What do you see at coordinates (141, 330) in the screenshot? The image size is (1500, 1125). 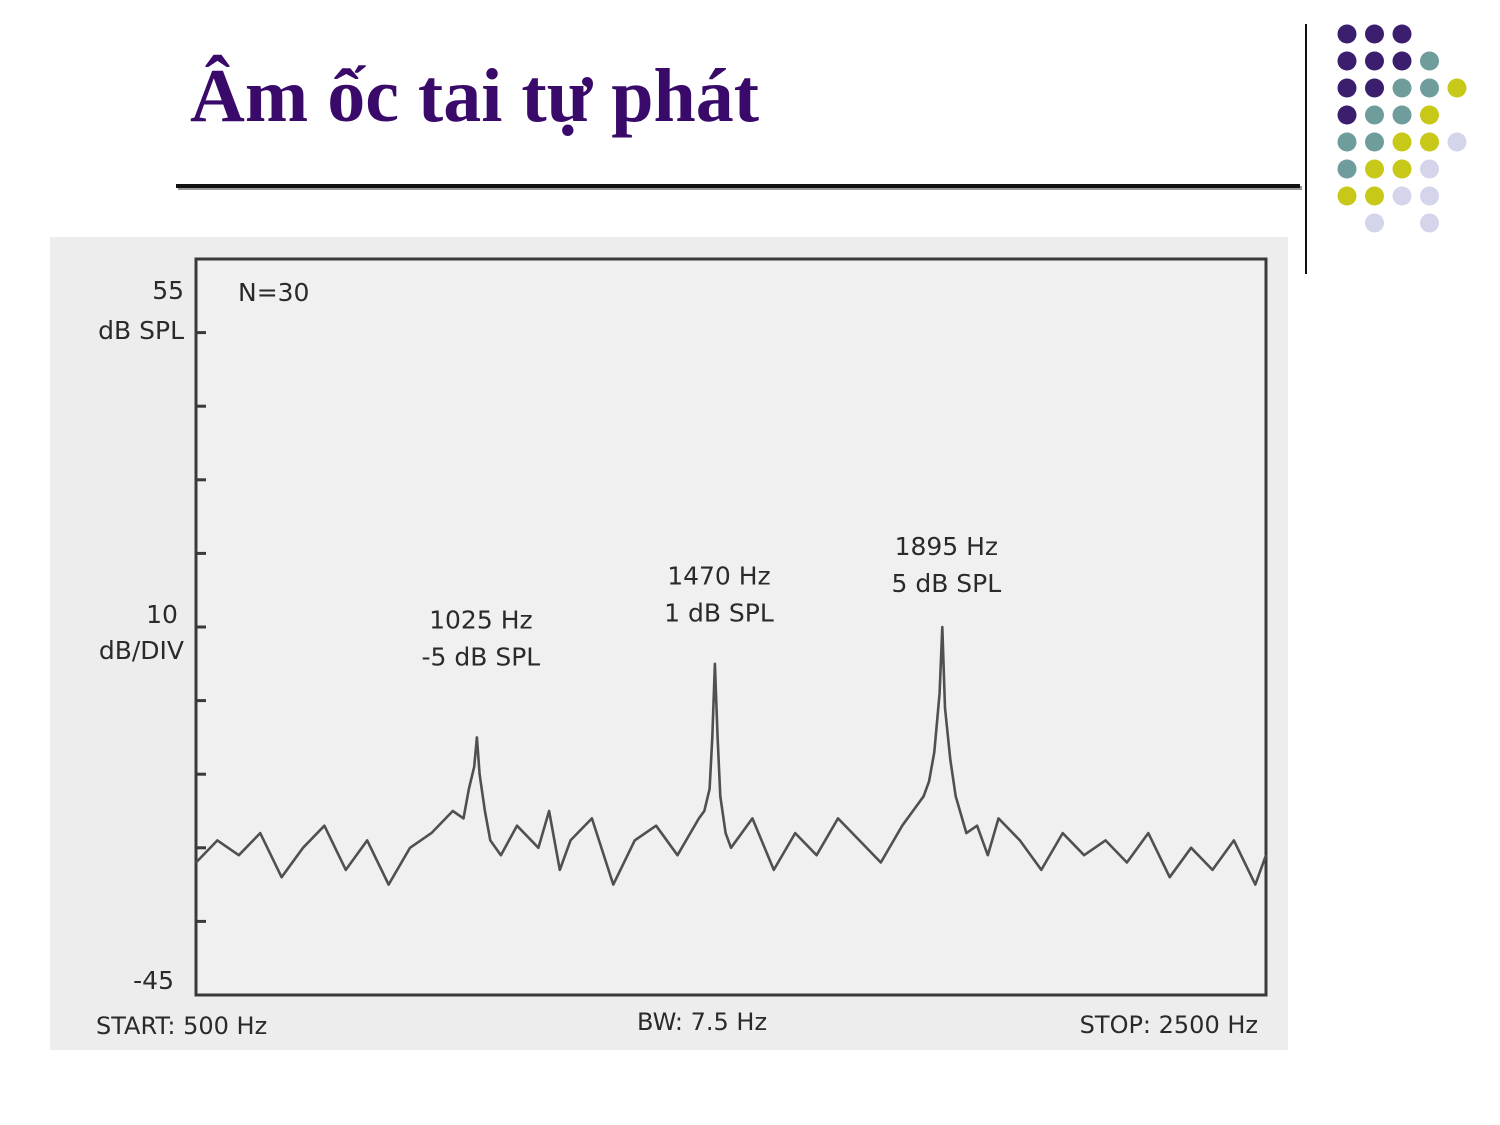 I see `y-max-unit: dB SPL` at bounding box center [141, 330].